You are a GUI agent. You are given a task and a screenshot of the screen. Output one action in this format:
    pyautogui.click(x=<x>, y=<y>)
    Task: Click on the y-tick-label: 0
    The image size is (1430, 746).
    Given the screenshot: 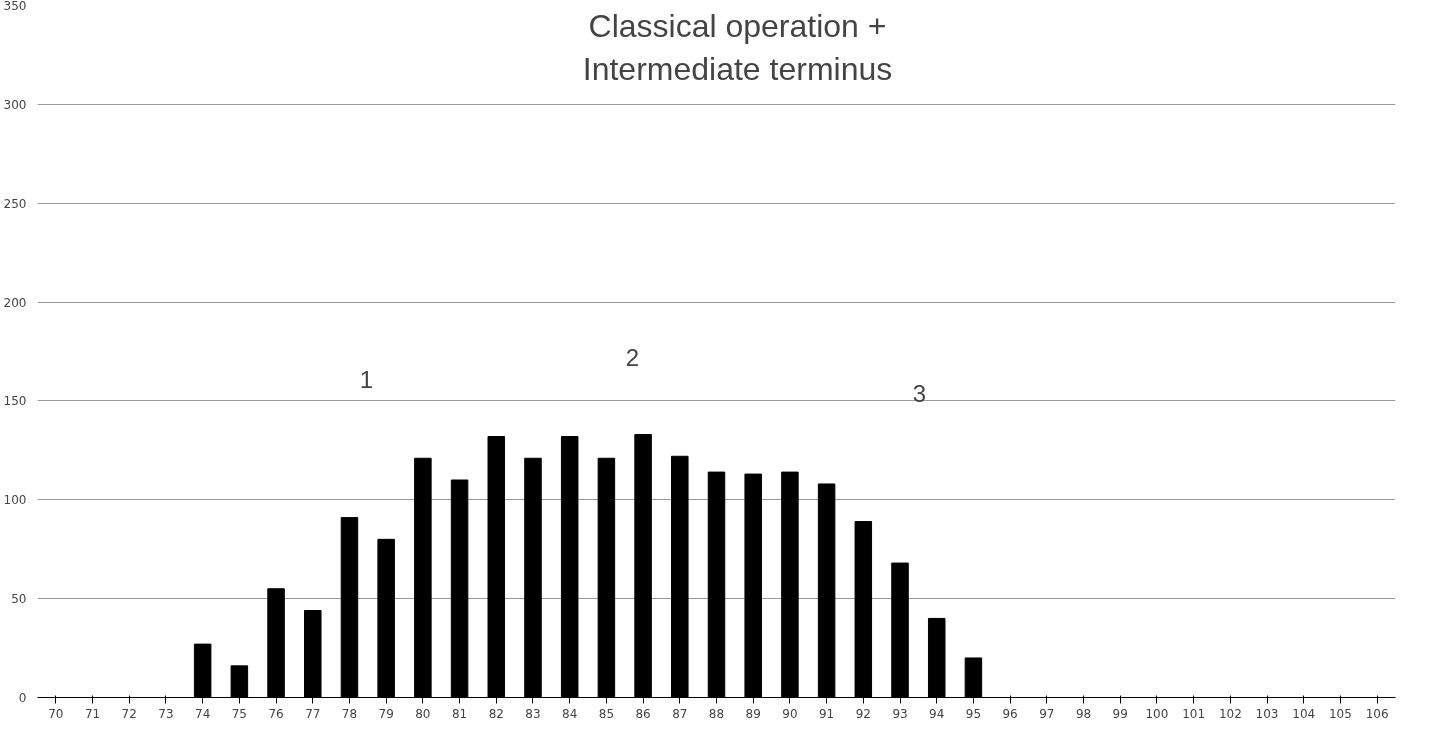 What is the action you would take?
    pyautogui.click(x=22, y=698)
    